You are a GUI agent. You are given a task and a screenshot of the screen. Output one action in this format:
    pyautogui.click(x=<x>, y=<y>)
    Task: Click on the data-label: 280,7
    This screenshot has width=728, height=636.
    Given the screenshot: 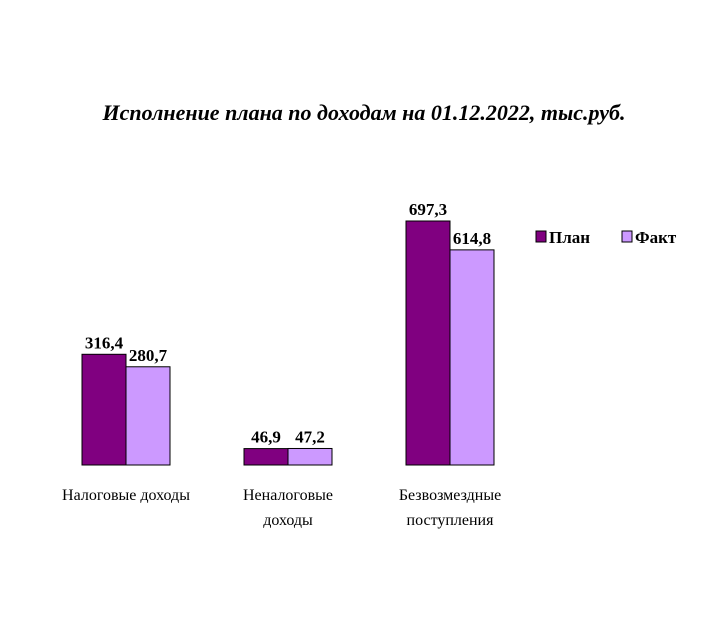 What is the action you would take?
    pyautogui.click(x=148, y=355)
    